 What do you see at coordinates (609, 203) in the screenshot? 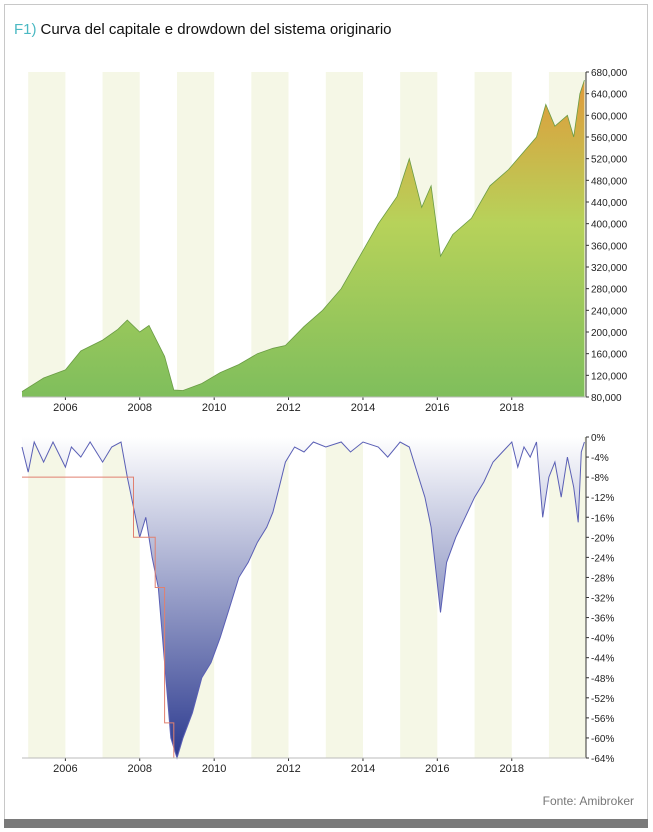
I see `y-tick-label: 440,000` at bounding box center [609, 203].